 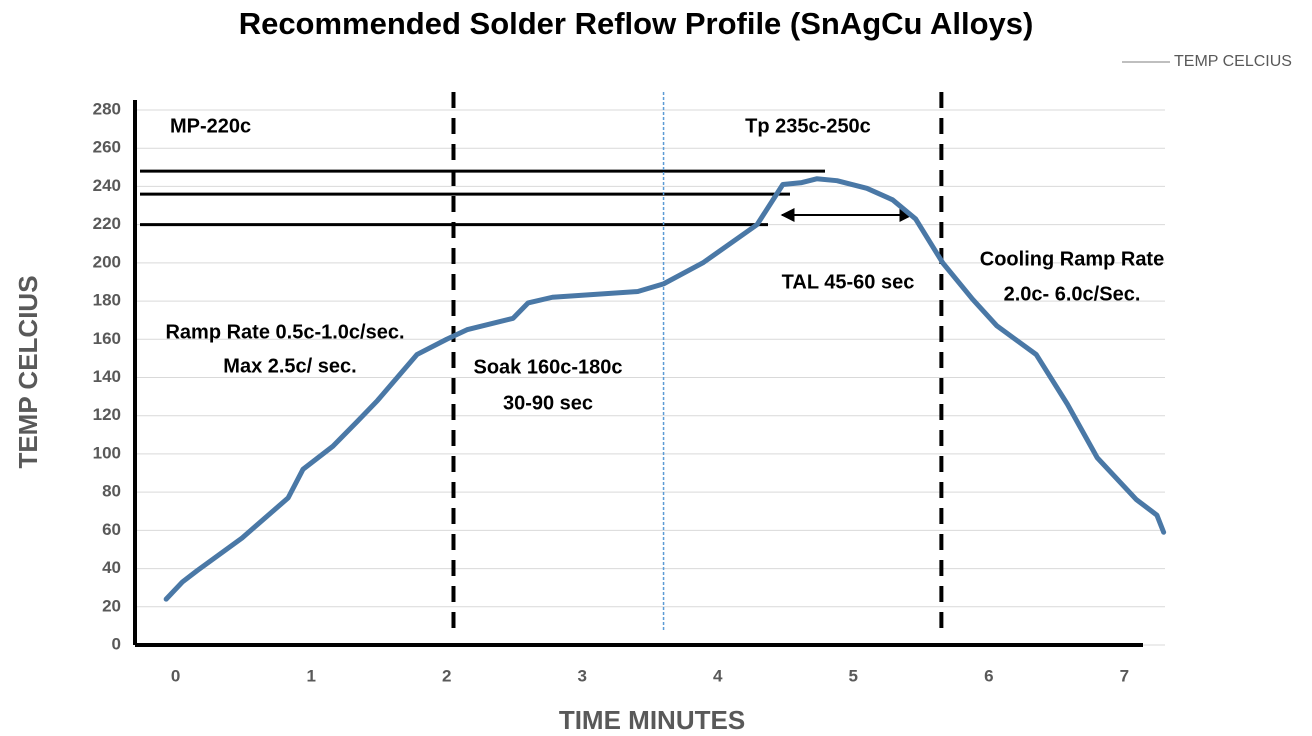 I want to click on annotation: 2.0c- 6.0c/Sec., so click(x=1072, y=294).